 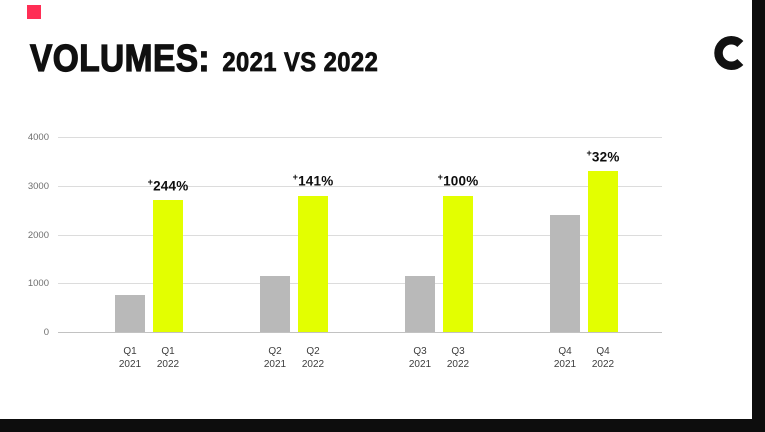 I want to click on bar-2021-q2, so click(x=275, y=303).